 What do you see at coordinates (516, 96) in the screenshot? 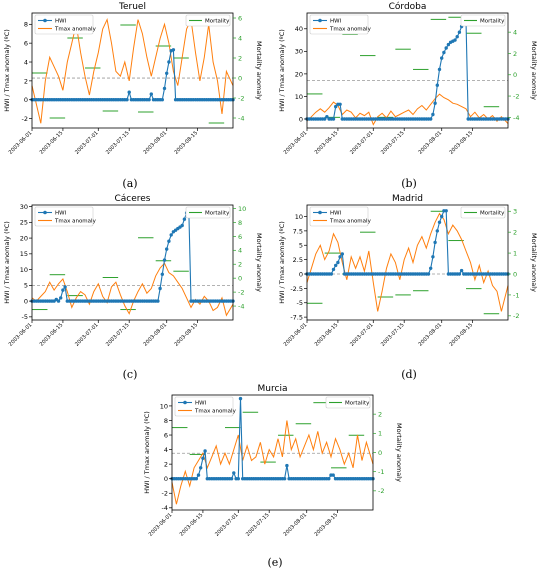
I see `y2-tick-label: -2` at bounding box center [516, 96].